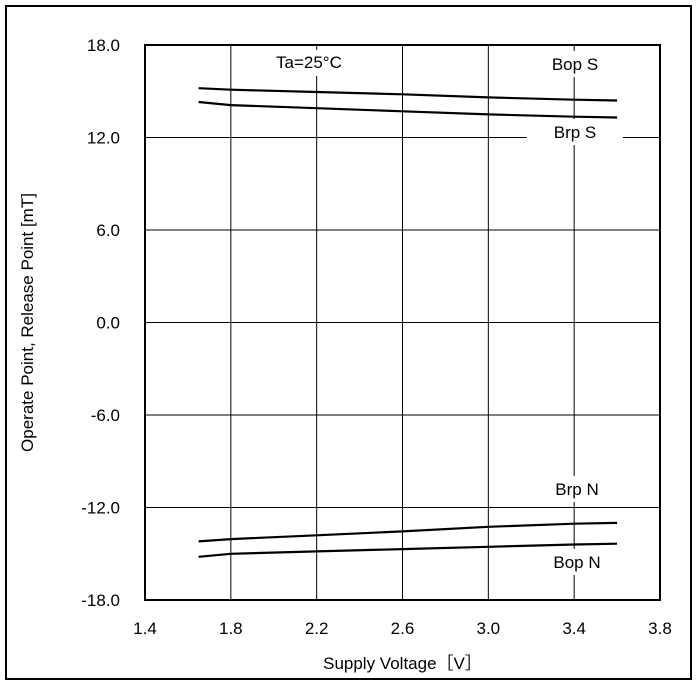  Describe the element at coordinates (108, 230) in the screenshot. I see `y-tick-label: 6.0` at that location.